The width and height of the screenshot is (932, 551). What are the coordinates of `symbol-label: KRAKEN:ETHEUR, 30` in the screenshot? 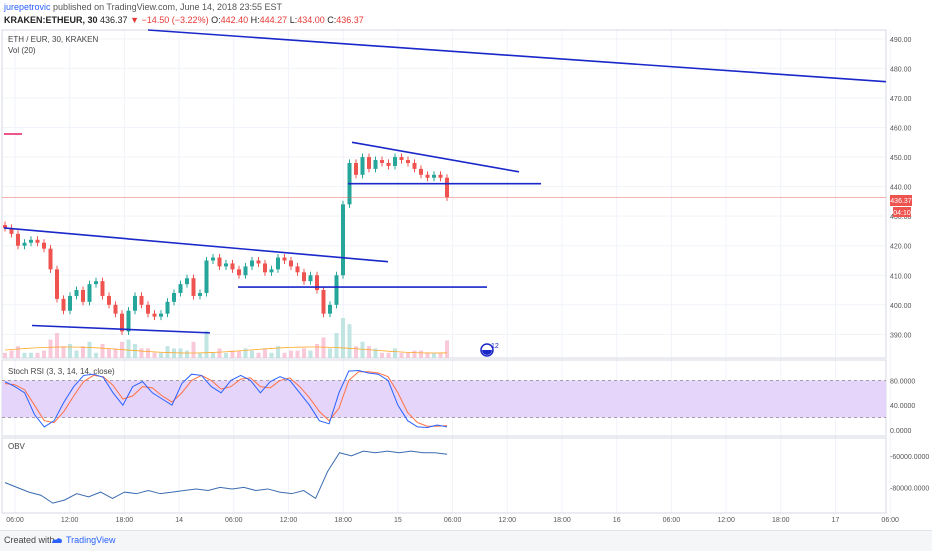 It's located at (51, 20).